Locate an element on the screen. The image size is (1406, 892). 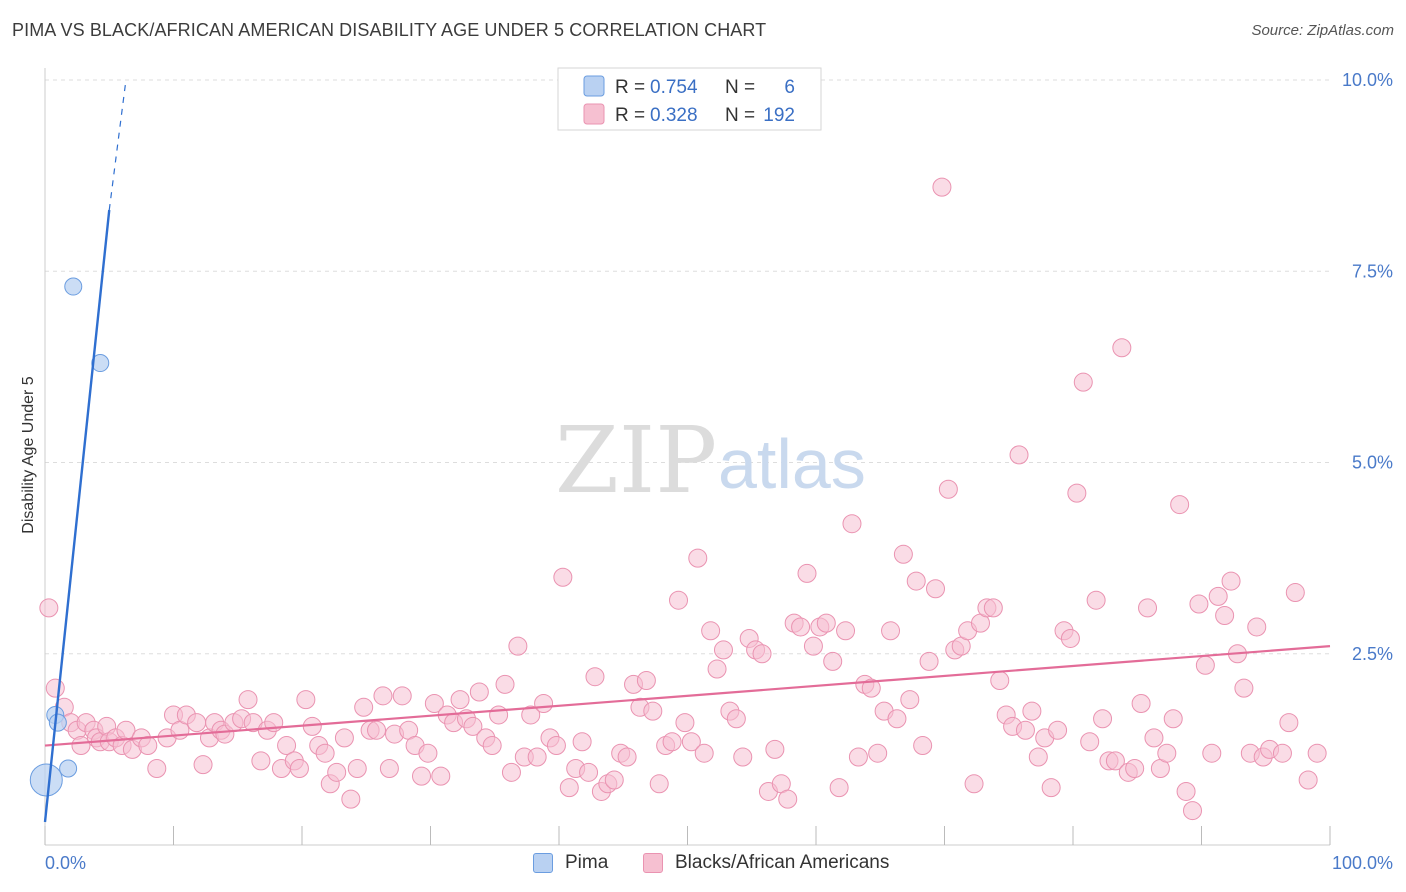
legend-swatch-blacks is located at coordinates (594, 114).